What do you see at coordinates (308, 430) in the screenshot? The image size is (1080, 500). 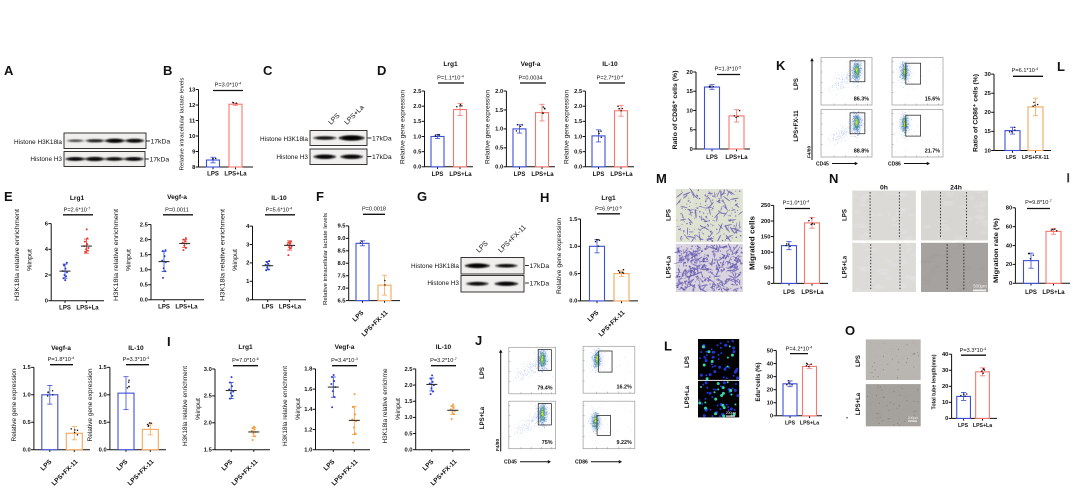 I see `svg-text: 1.2` at bounding box center [308, 430].